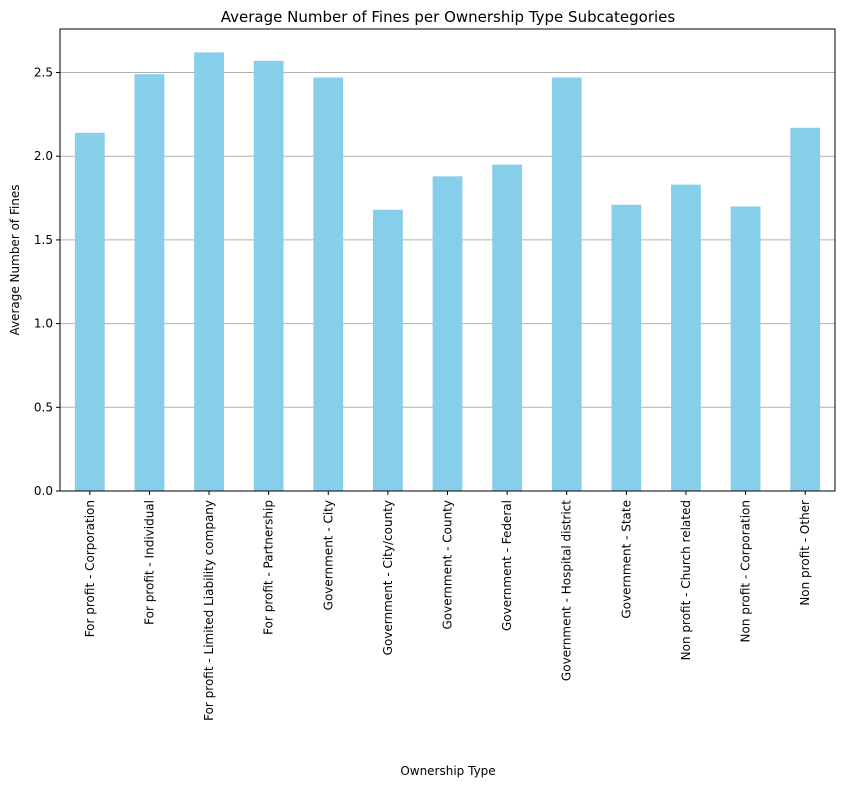 Image resolution: width=846 pixels, height=787 pixels. Describe the element at coordinates (43, 407) in the screenshot. I see `y-tick-label: 0.5` at that location.